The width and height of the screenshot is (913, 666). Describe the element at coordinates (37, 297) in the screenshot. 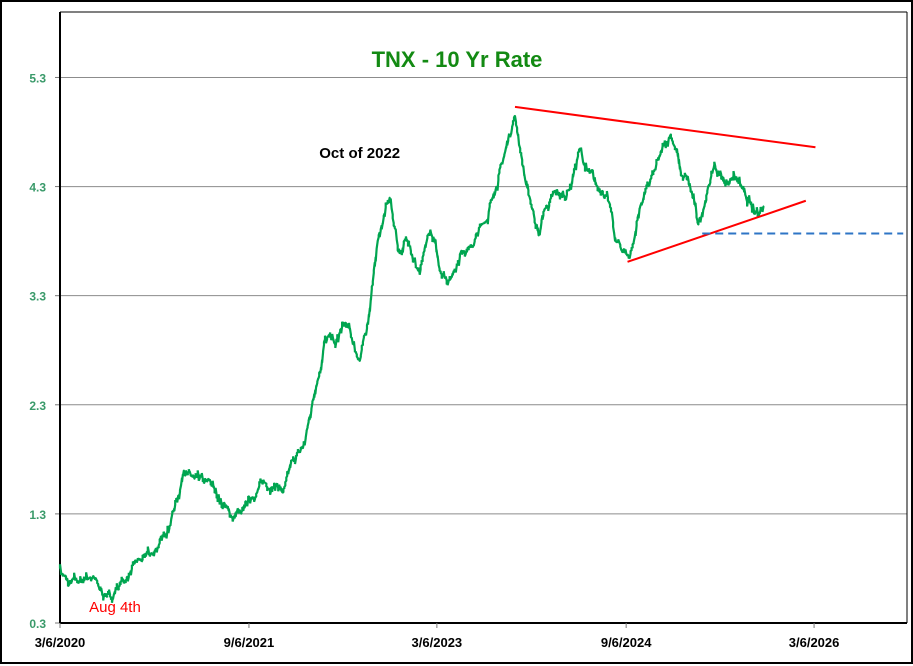

I see `y-tick-label: 3.3` at that location.